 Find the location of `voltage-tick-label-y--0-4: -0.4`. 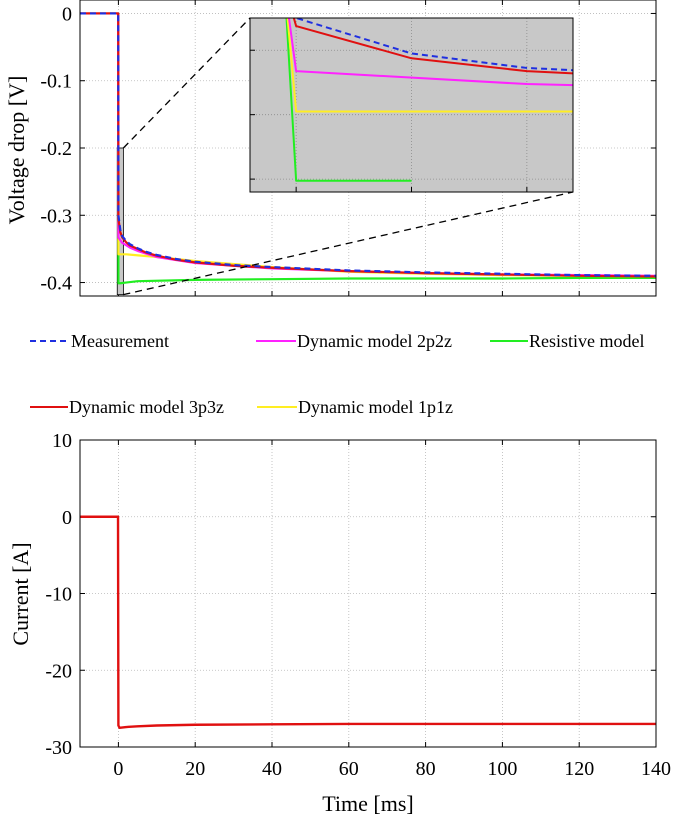

voltage-tick-label-y--0-4: -0.4 is located at coordinates (56, 284).